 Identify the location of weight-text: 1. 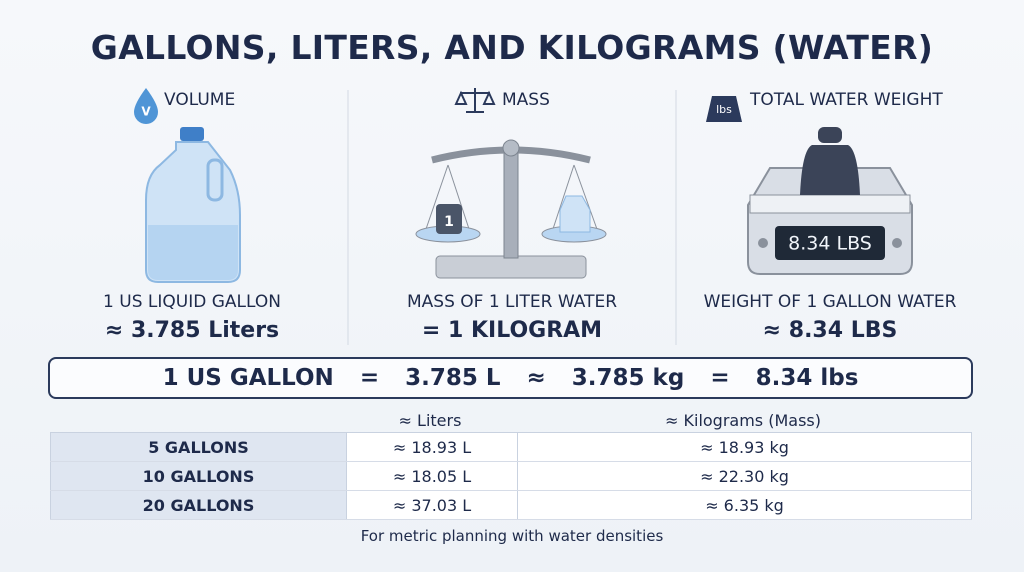
(449, 222).